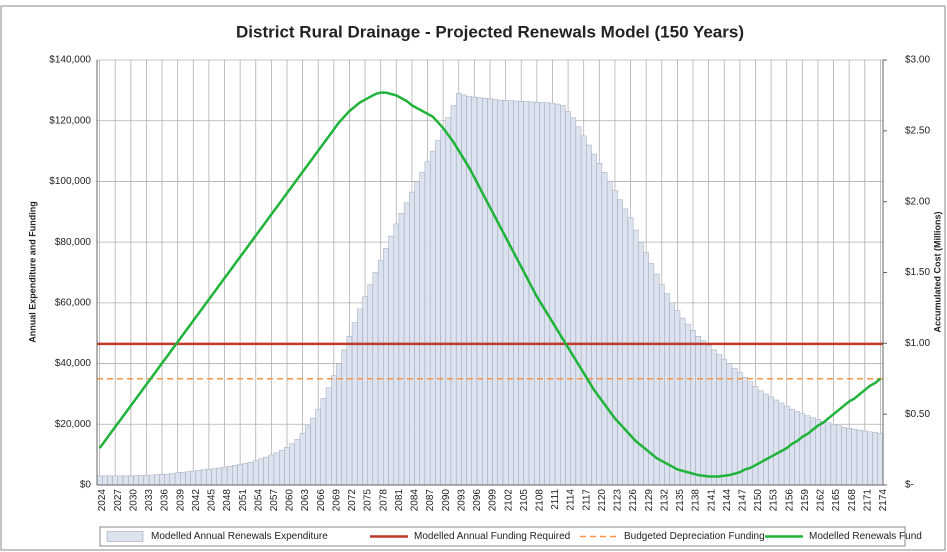  Describe the element at coordinates (821, 500) in the screenshot. I see `x-tick-label: 2162` at that location.